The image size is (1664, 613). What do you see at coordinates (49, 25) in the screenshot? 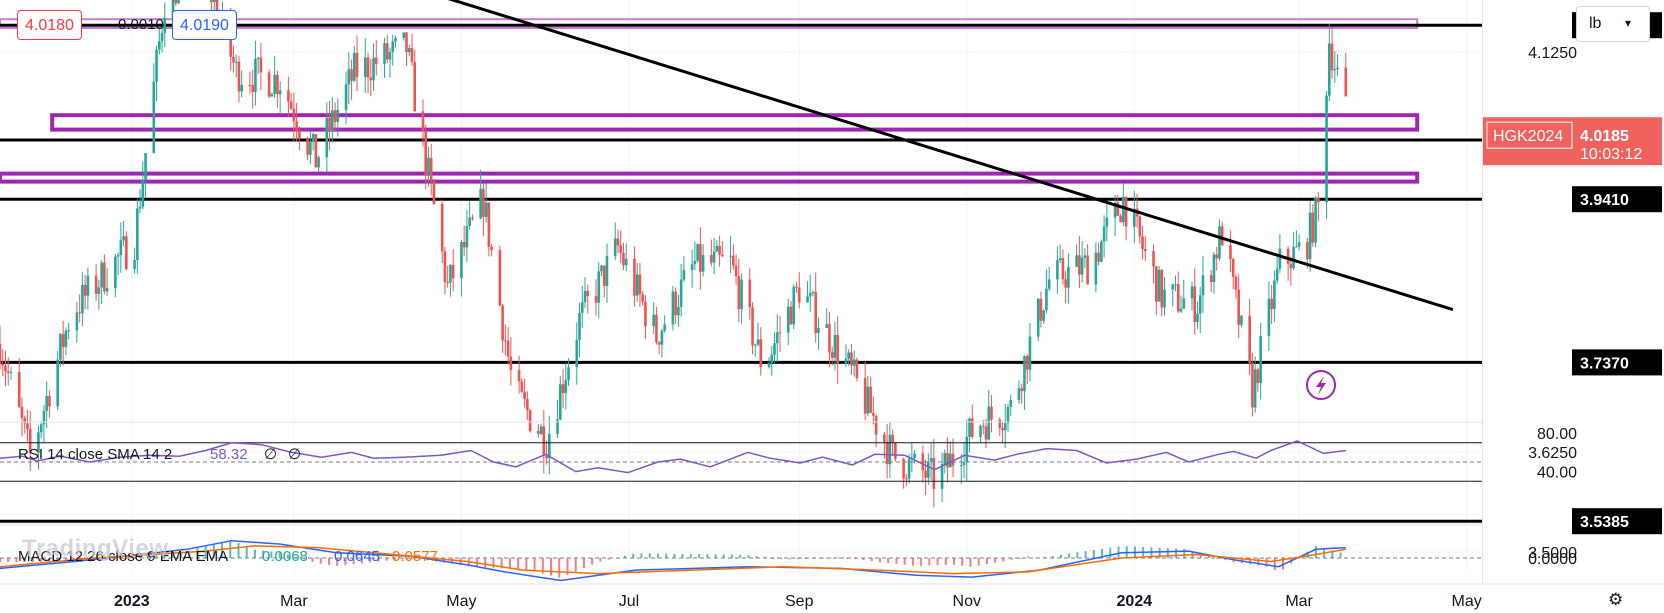
I see `ask-price-box: 4.0180` at bounding box center [49, 25].